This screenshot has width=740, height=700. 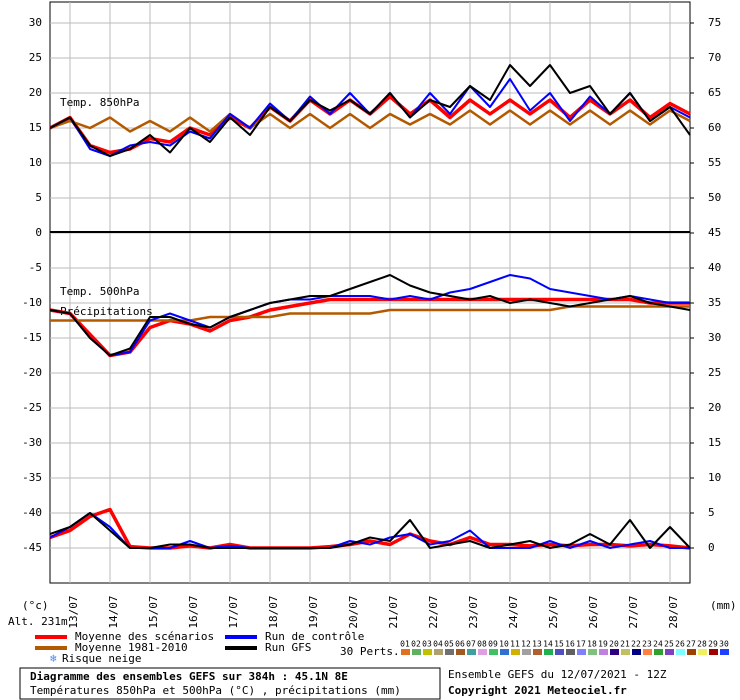 I want to click on x-tick-label: 22/07, so click(x=433, y=611).